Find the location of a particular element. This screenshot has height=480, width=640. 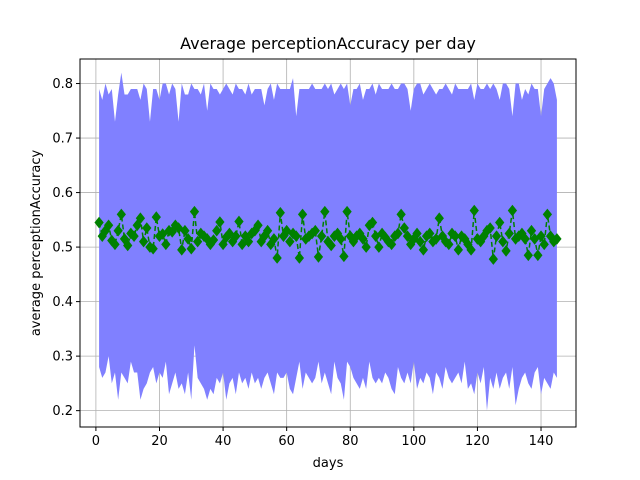

mean-series-layer is located at coordinates (328, 234).